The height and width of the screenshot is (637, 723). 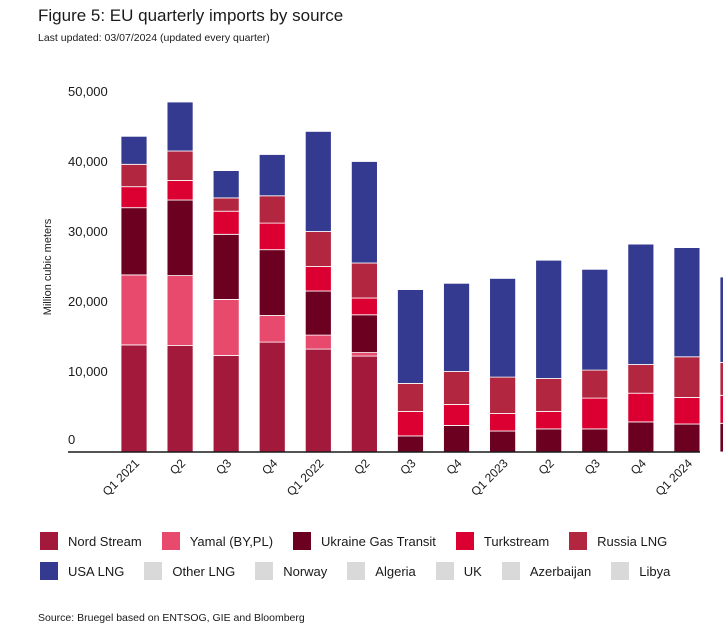 I want to click on legend-item: Azerbaijan, so click(x=546, y=571).